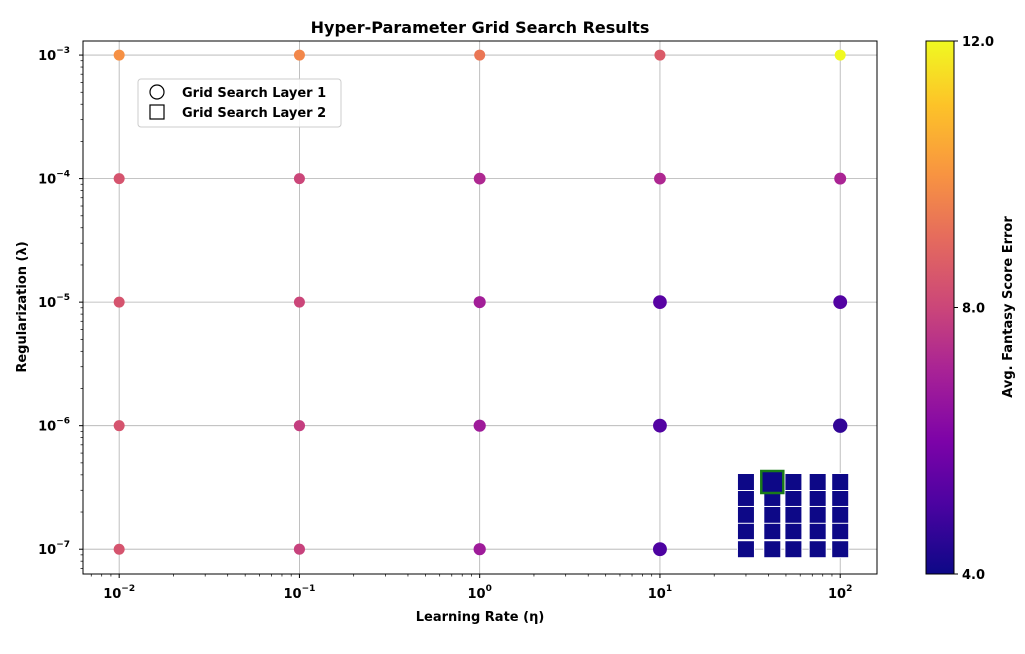 The image size is (1025, 654). I want to click on colorbar-tick-label: 8.0, so click(973, 309).